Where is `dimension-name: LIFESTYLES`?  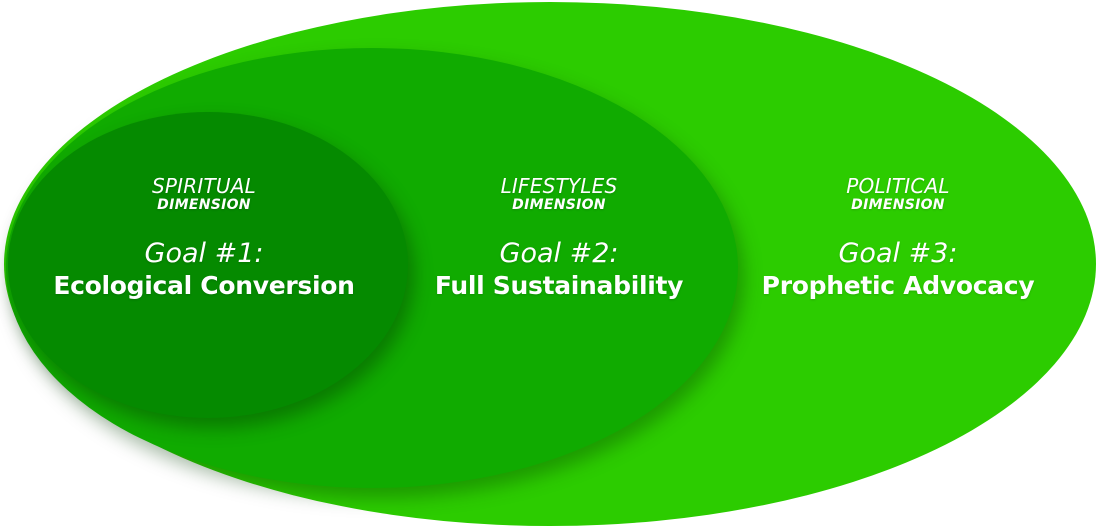
dimension-name: LIFESTYLES is located at coordinates (559, 186).